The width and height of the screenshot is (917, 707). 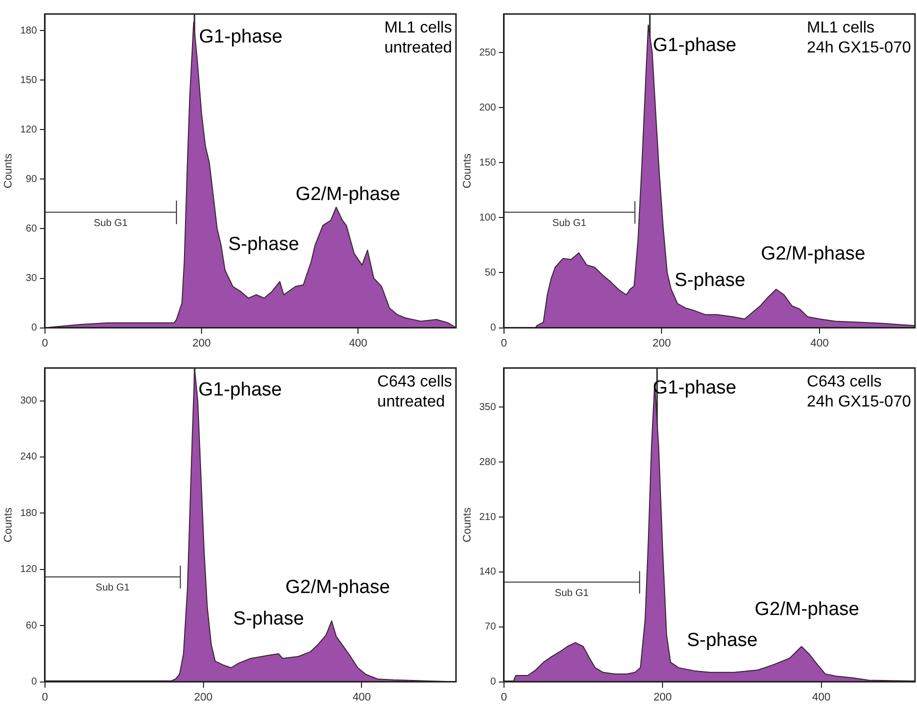 What do you see at coordinates (487, 462) in the screenshot?
I see `y-tick-label: 280` at bounding box center [487, 462].